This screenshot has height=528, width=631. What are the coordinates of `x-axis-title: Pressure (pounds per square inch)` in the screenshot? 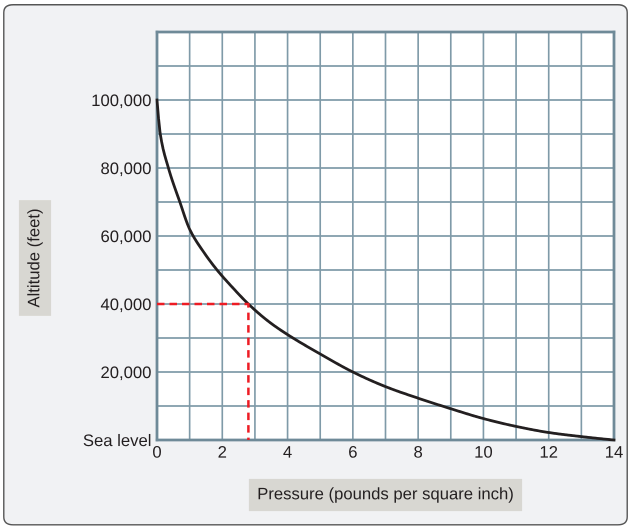 It's located at (385, 495).